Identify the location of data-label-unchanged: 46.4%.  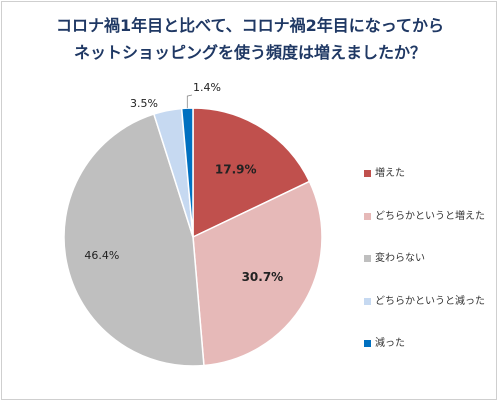
(101, 255).